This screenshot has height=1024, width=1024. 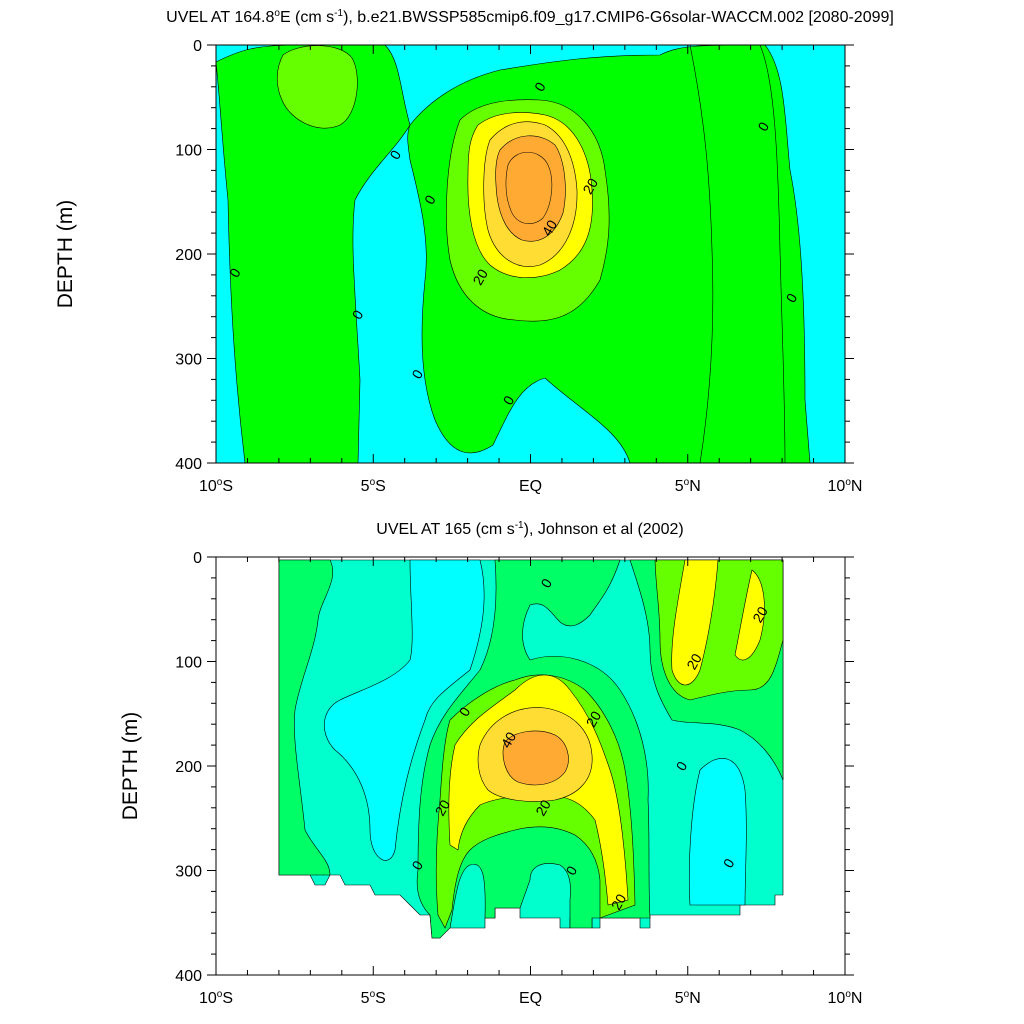 What do you see at coordinates (404, 710) in the screenshot?
I see `field-obs-west-neg` at bounding box center [404, 710].